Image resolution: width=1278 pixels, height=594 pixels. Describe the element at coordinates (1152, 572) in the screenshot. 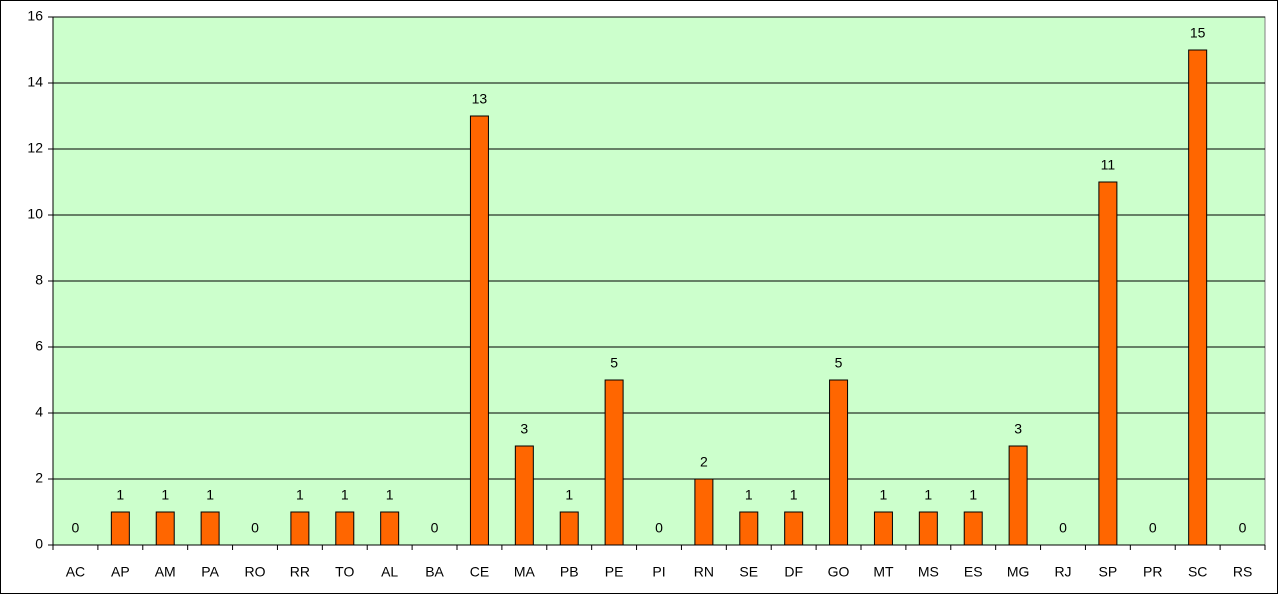

I see `x-tick-label: PR` at that location.